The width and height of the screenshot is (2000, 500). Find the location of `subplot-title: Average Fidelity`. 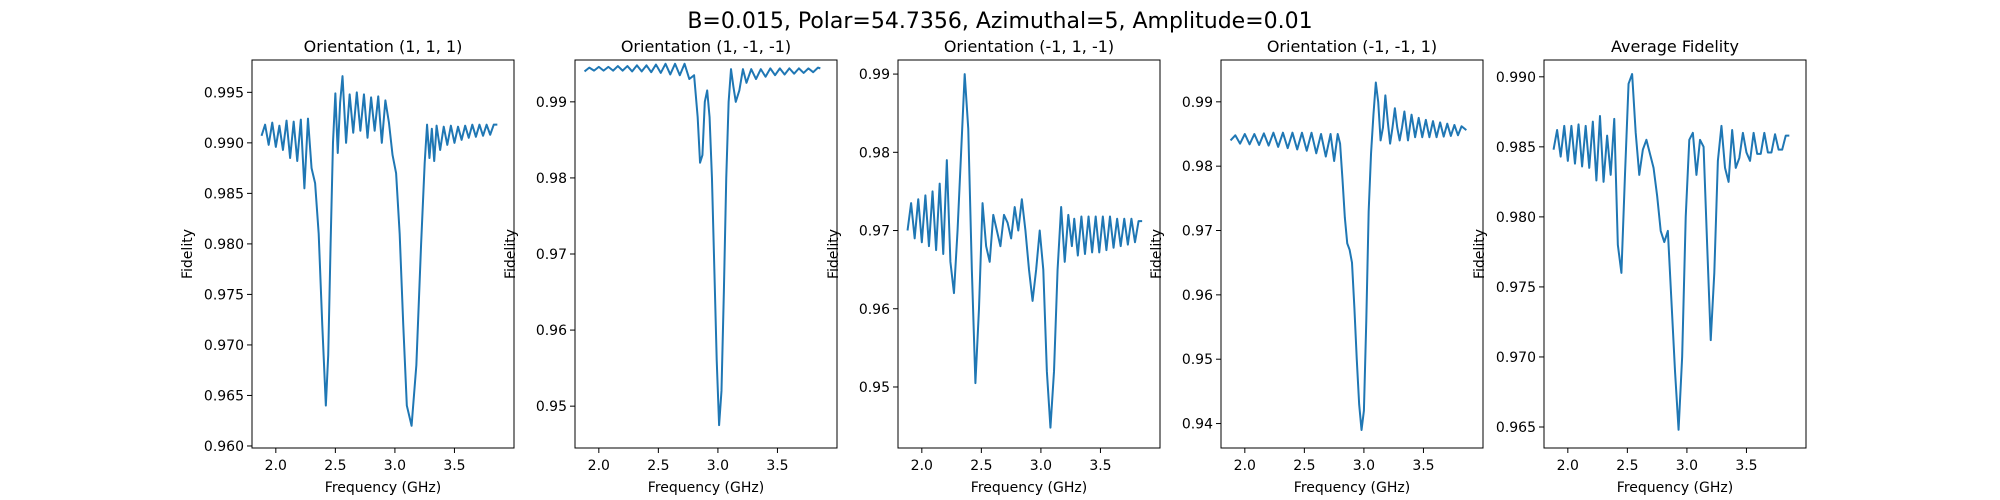

subplot-title: Average Fidelity is located at coordinates (1675, 46).